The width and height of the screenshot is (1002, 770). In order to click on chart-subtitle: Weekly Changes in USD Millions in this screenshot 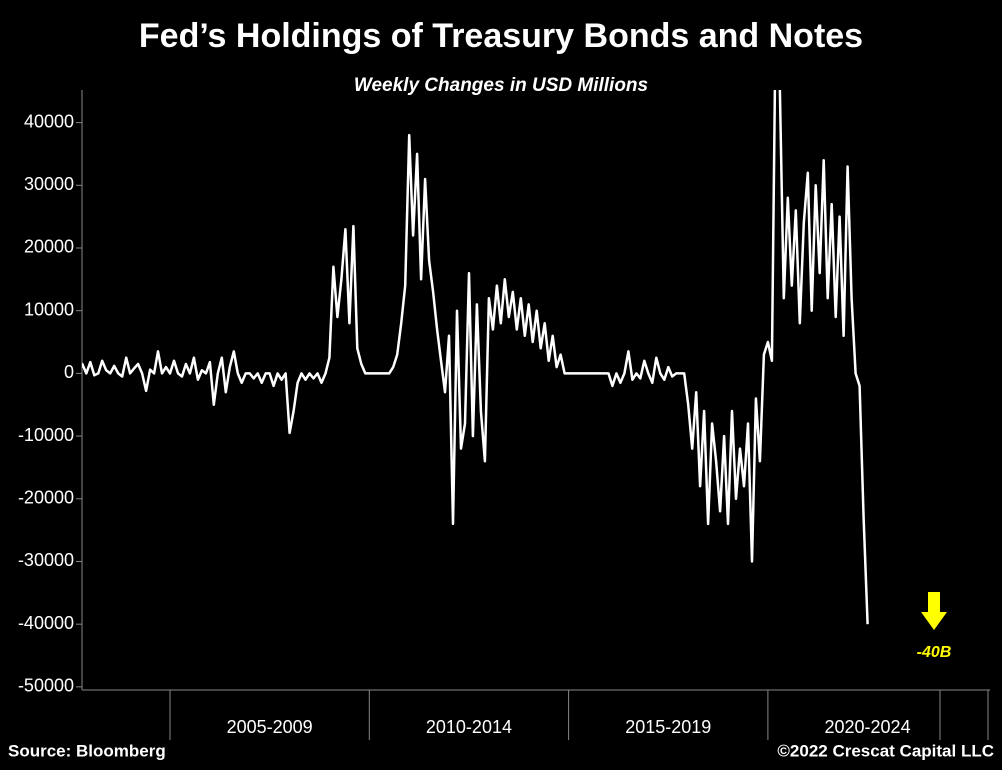, I will do `click(501, 85)`.